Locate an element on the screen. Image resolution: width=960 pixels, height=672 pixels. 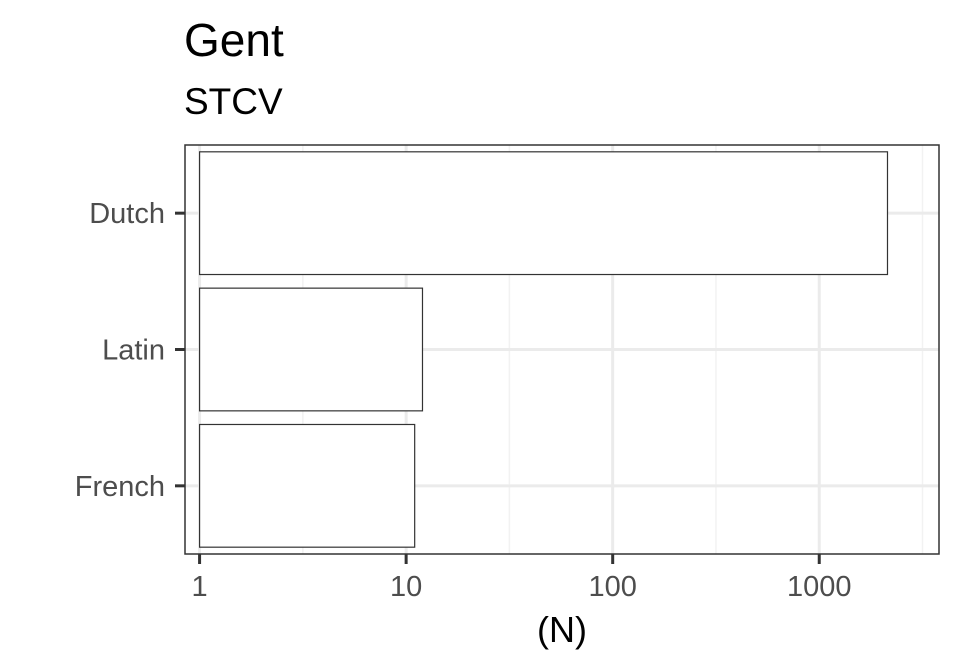
bar-french is located at coordinates (307, 485).